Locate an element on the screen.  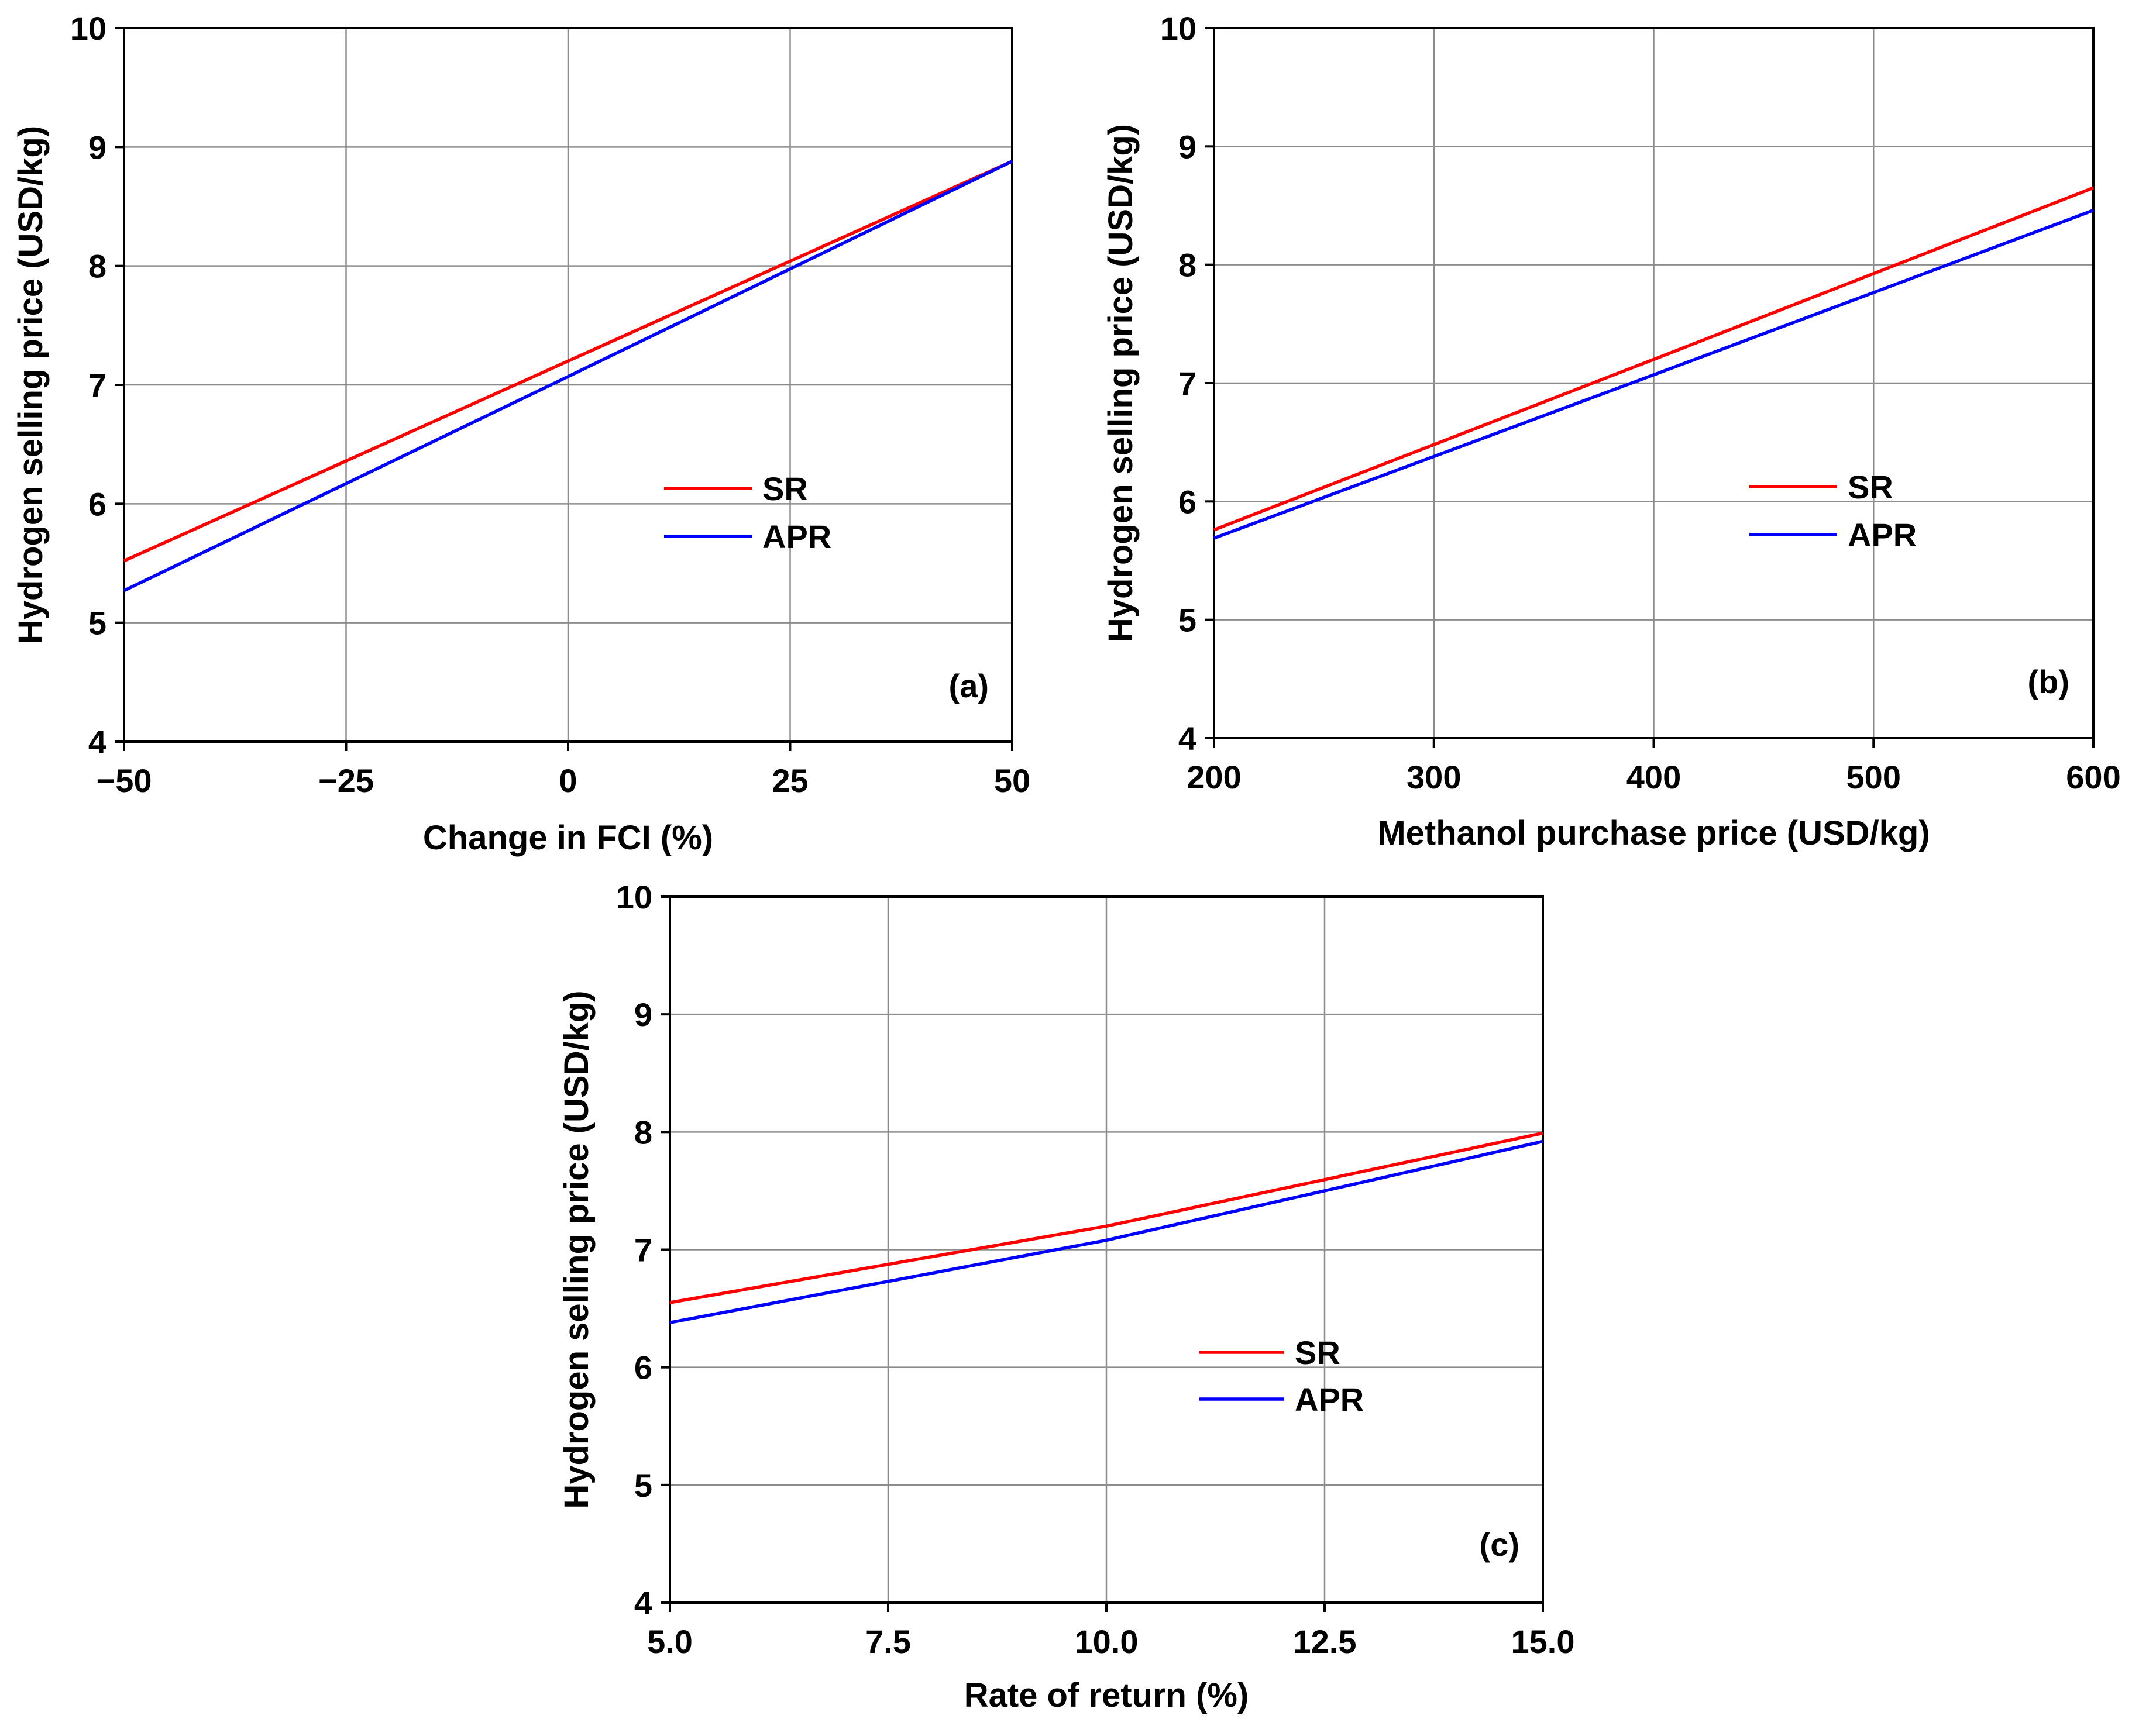
x-tick-label: 50 is located at coordinates (1012, 780).